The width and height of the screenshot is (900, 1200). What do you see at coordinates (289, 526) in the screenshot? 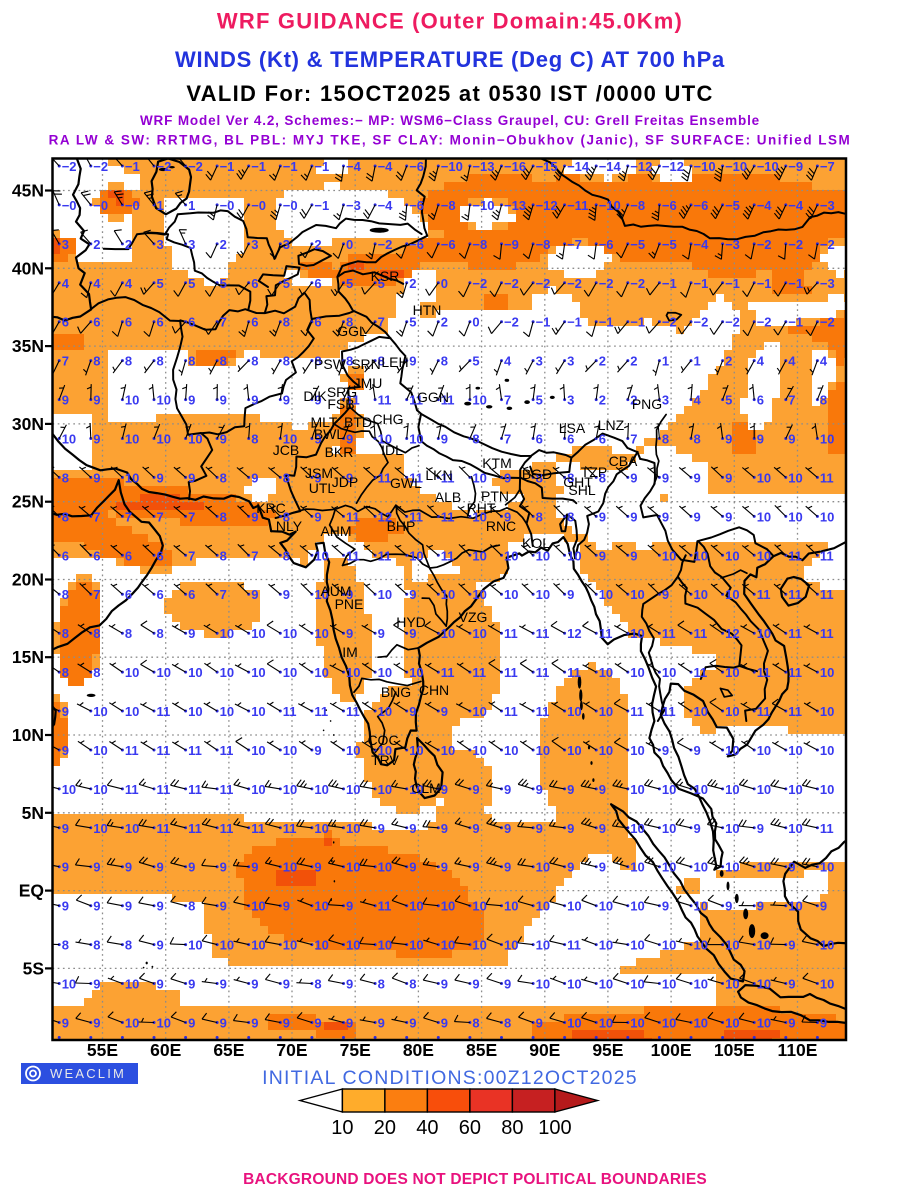
I see `svg-text: NLY` at bounding box center [289, 526].